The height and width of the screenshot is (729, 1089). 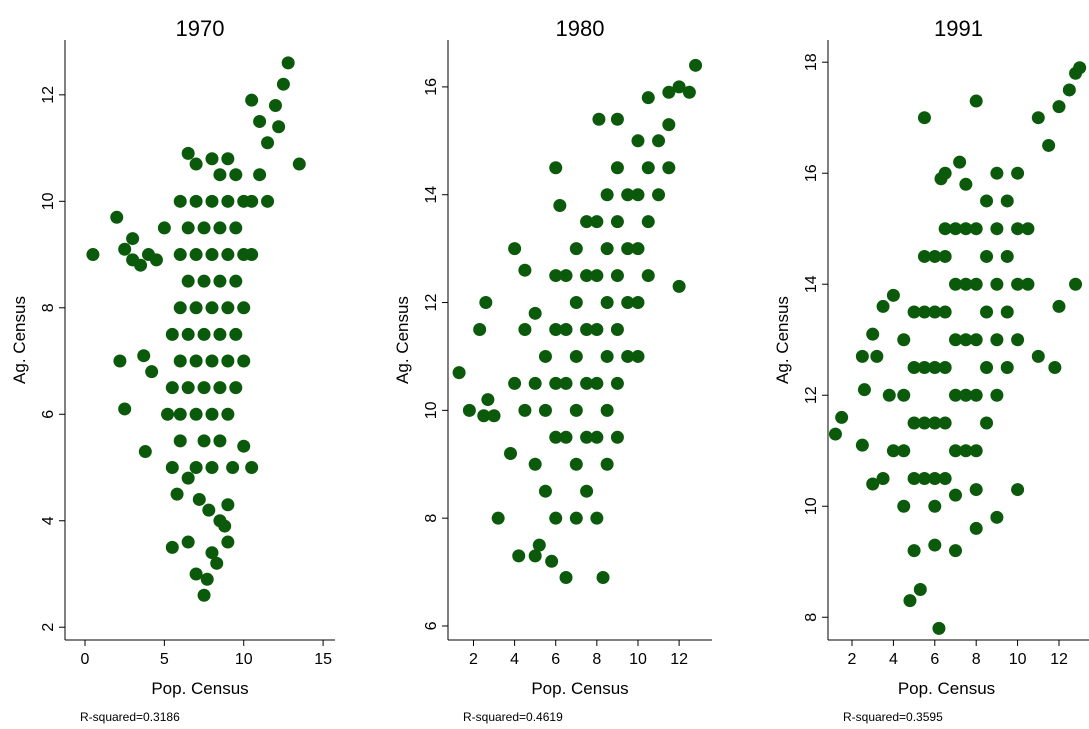 What do you see at coordinates (48, 95) in the screenshot?
I see `y-tick-label: 12` at bounding box center [48, 95].